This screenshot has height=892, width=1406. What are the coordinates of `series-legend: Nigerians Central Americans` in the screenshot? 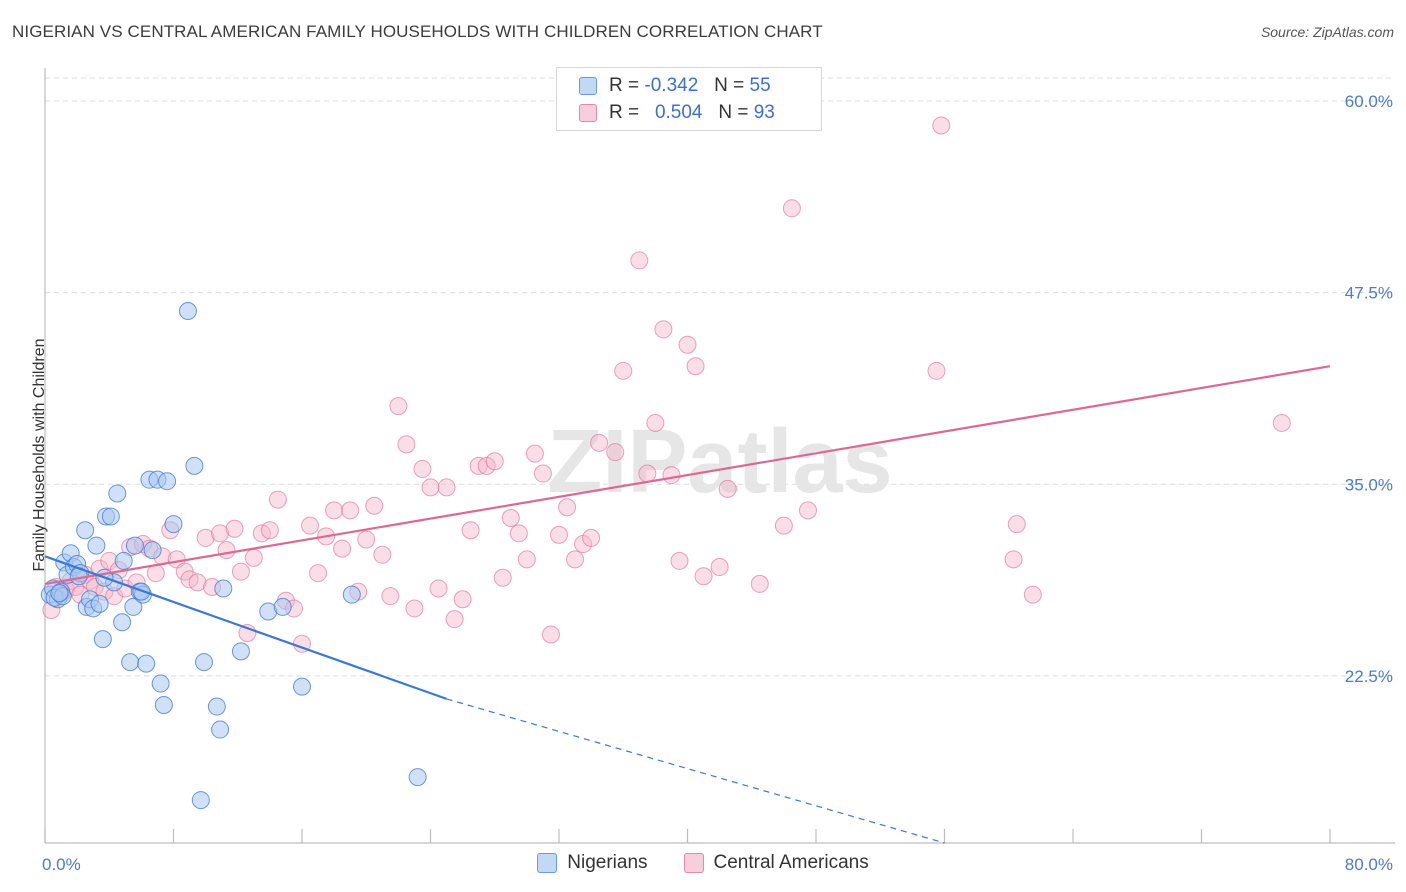 It's located at (703, 863).